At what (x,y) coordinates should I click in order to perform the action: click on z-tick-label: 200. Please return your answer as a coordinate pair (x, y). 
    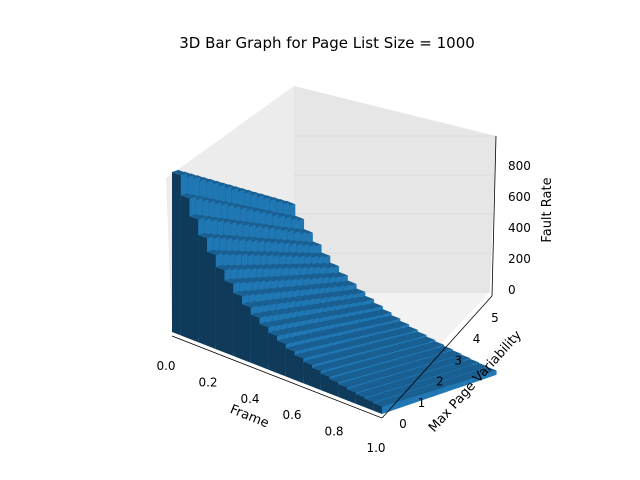
    Looking at the image, I should click on (519, 259).